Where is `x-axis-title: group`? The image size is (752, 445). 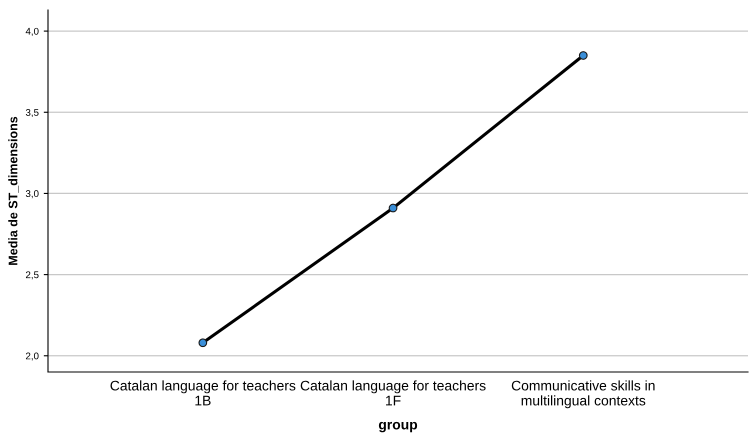 x-axis-title: group is located at coordinates (398, 427).